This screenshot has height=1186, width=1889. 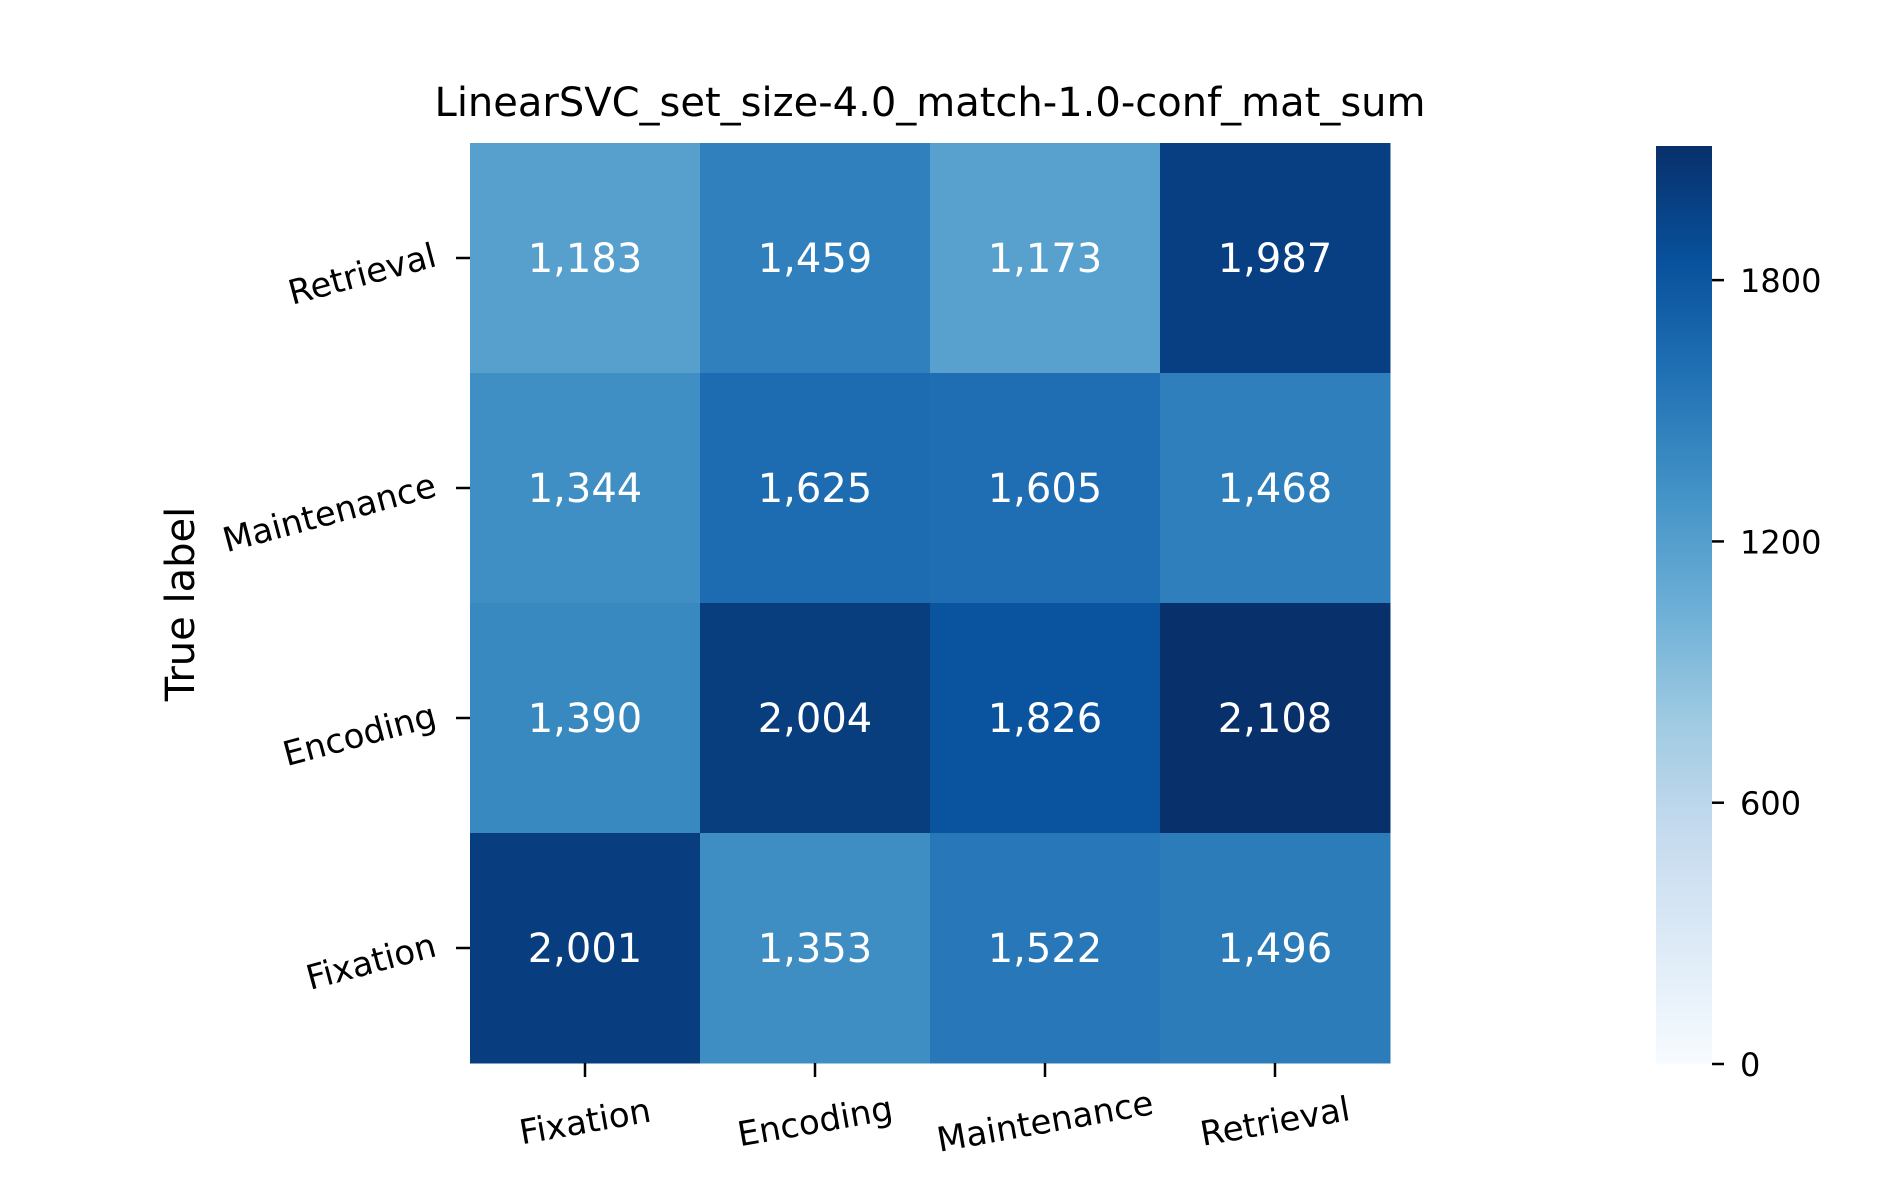 I want to click on cell-value-label: 1,605, so click(x=1045, y=489).